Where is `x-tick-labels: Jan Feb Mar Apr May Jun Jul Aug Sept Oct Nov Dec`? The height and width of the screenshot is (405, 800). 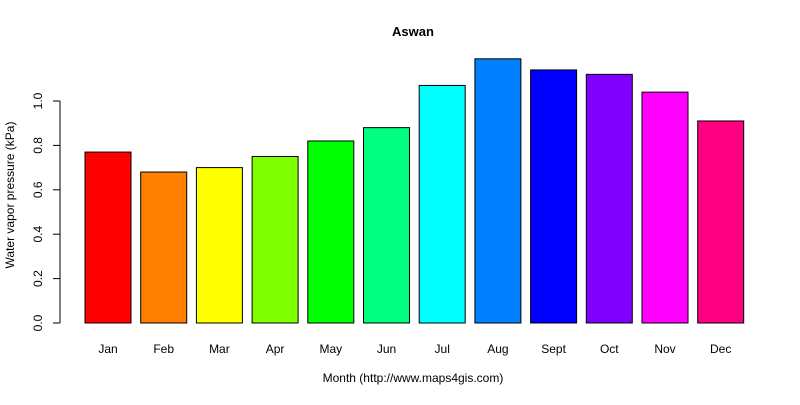
x-tick-labels: Jan Feb Mar Apr May Jun Jul Aug Sept Oct Nov Dec is located at coordinates (414, 349).